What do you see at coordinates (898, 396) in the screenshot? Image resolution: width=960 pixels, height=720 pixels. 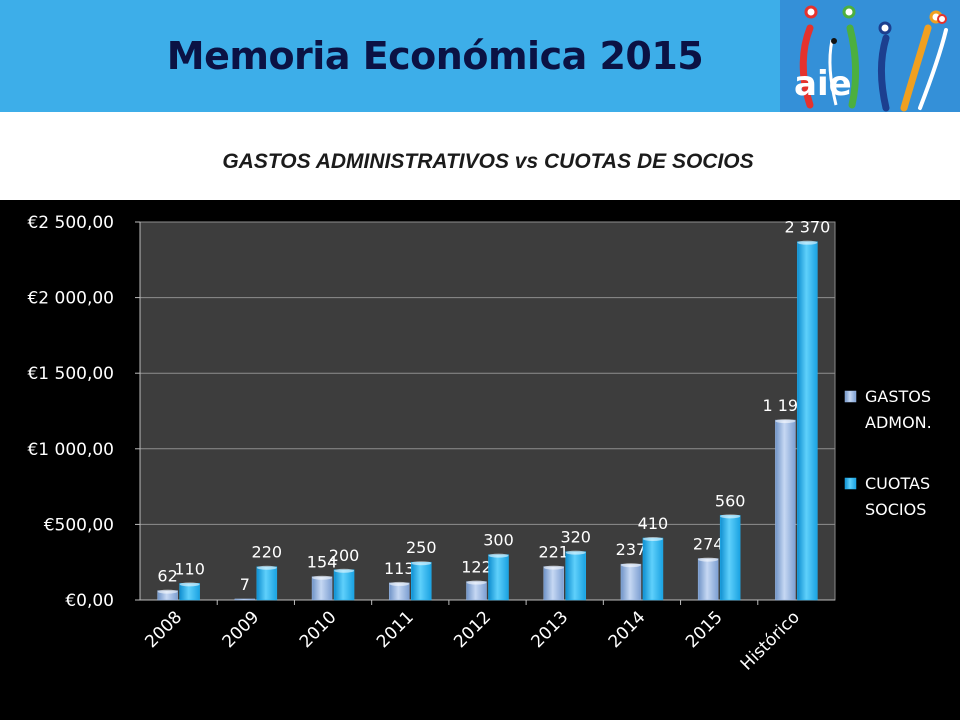 I see `legend-label: GASTOS` at bounding box center [898, 396].